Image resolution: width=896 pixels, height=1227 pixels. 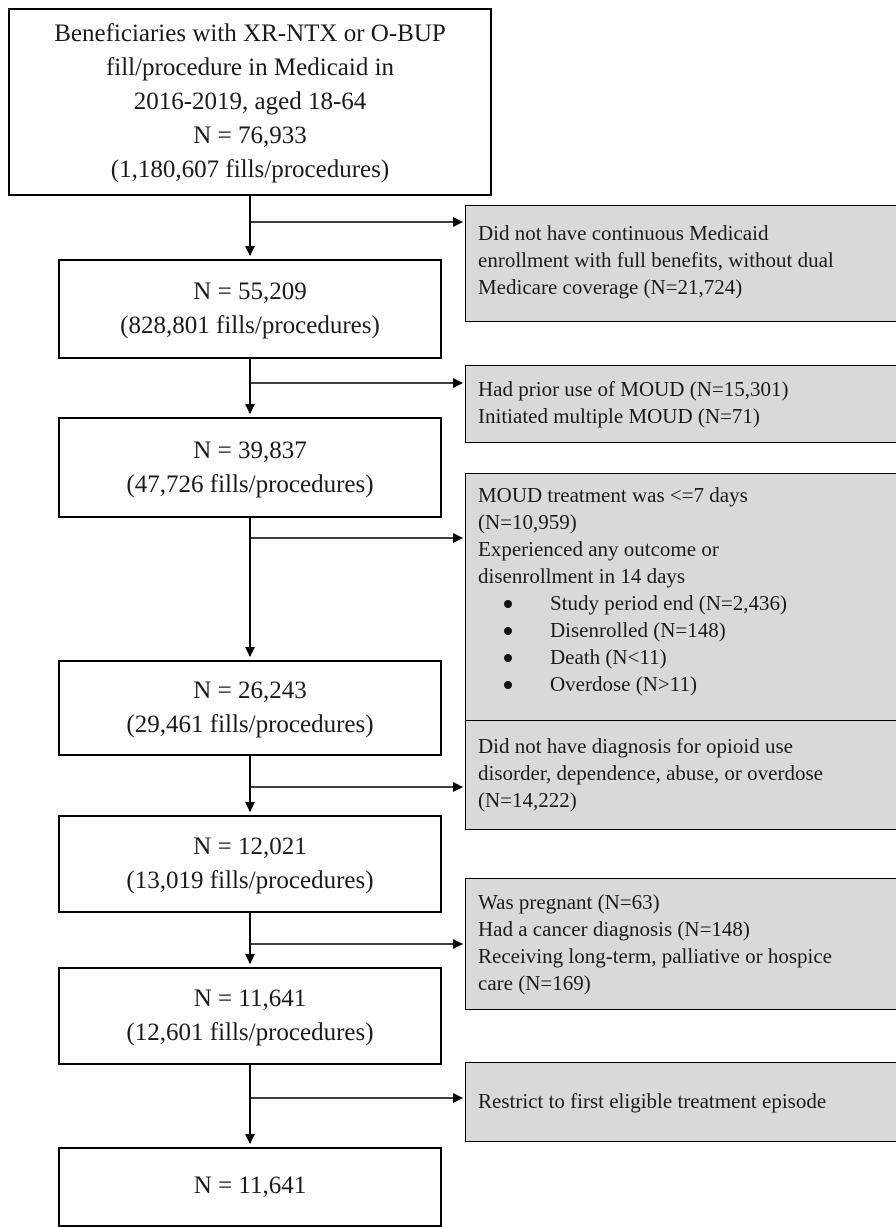 I want to click on cohort-fills: (828,801 fills/procedures), so click(x=250, y=325).